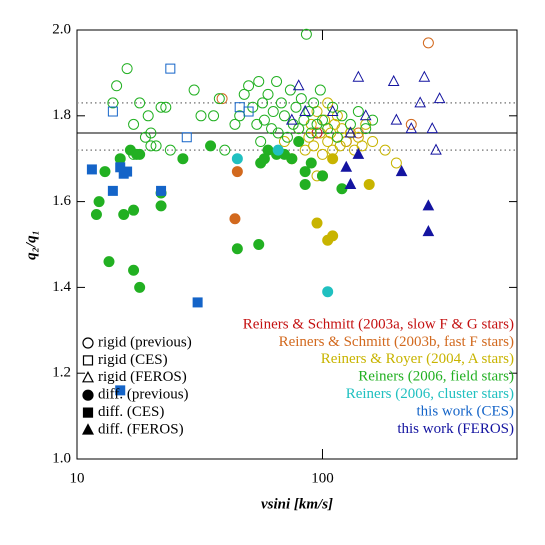  What do you see at coordinates (88, 360) in the screenshot?
I see `legend-symbol` at bounding box center [88, 360].